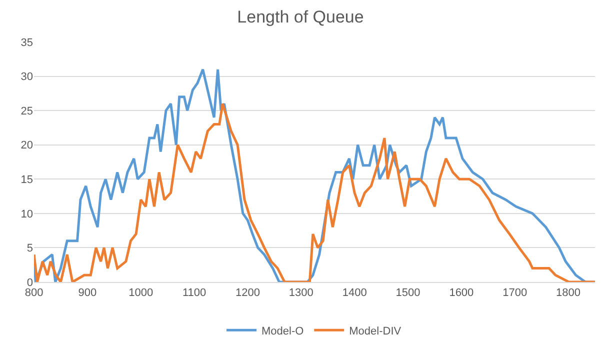 The height and width of the screenshot is (351, 601). Describe the element at coordinates (29, 282) in the screenshot. I see `y-tick-label: 0` at that location.